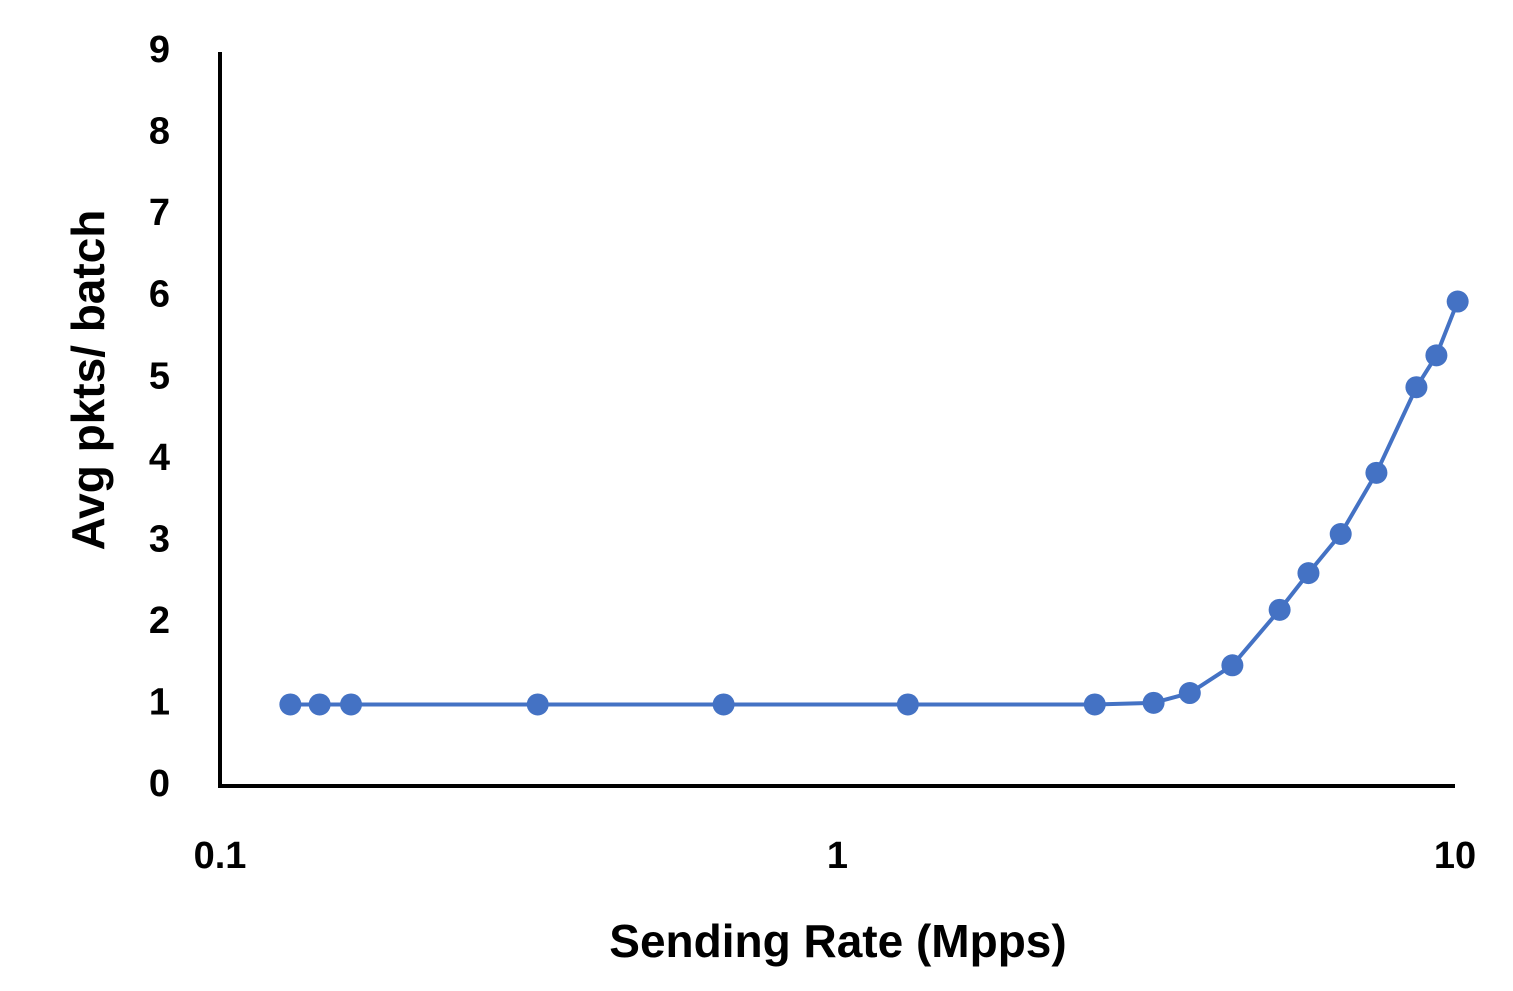 The width and height of the screenshot is (1513, 991). What do you see at coordinates (1455, 856) in the screenshot?
I see `x-tick-label: 10` at bounding box center [1455, 856].